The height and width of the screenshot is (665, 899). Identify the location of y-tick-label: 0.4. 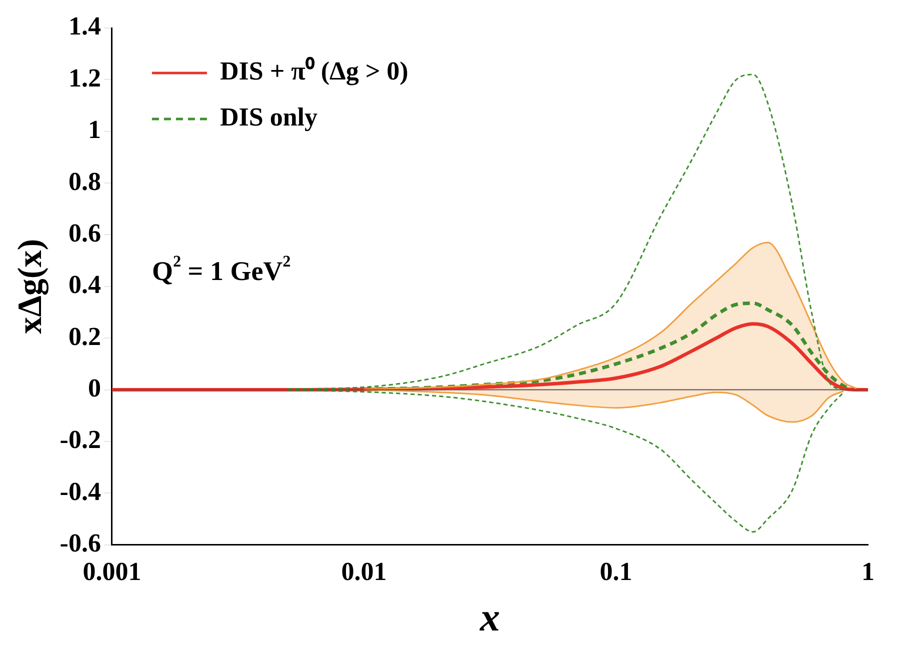
(84, 285).